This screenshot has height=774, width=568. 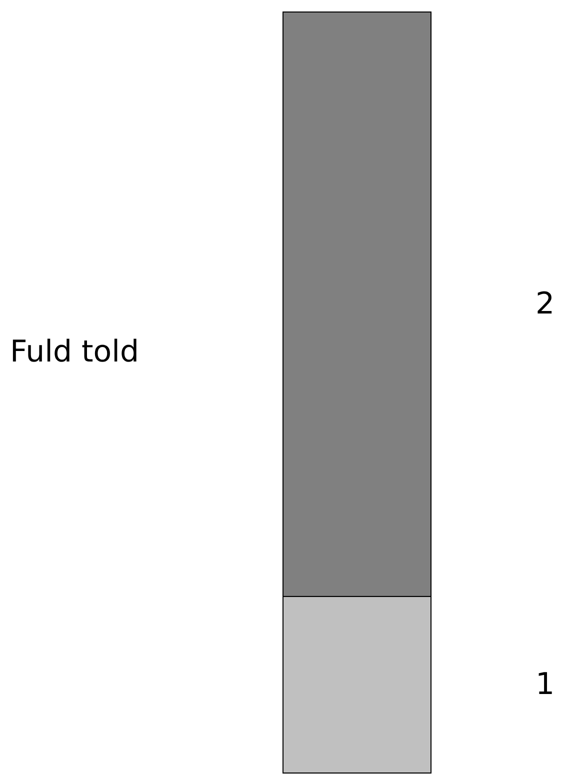 I want to click on text: 2, so click(x=545, y=304).